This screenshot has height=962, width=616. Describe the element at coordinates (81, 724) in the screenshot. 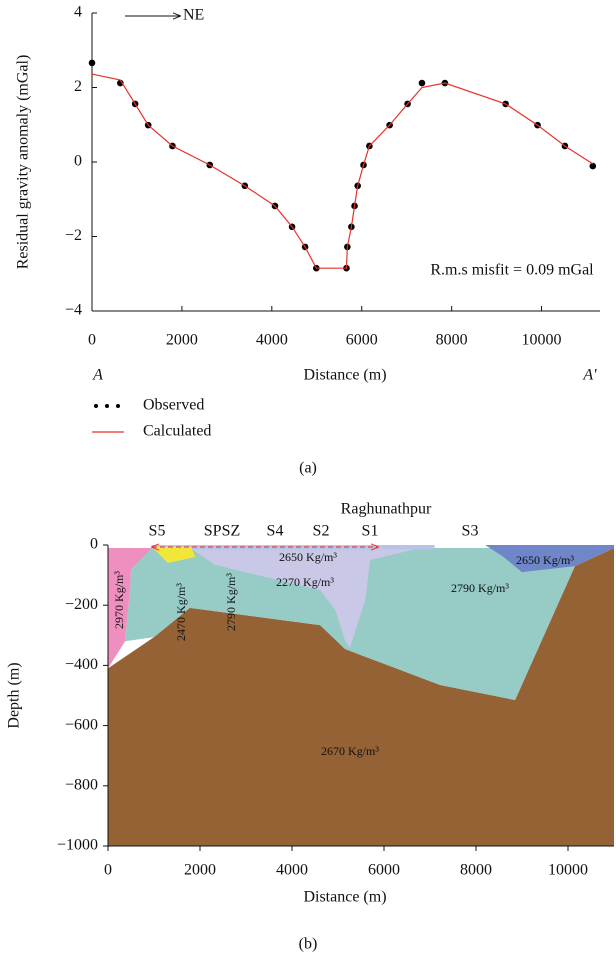

I see `y-tick-label: −600` at that location.